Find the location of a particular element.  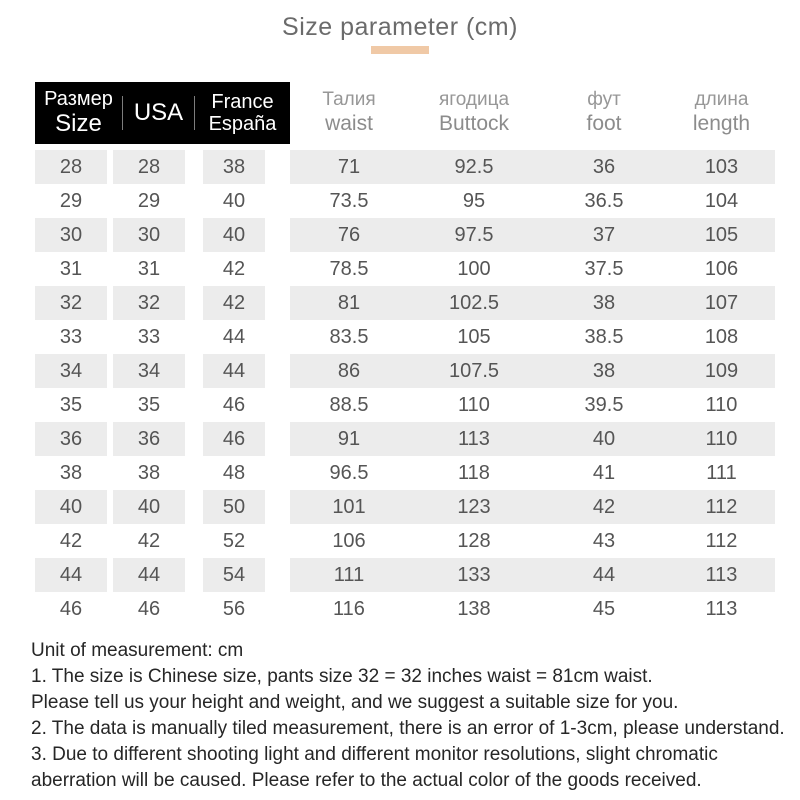

usa-cell: 38 is located at coordinates (149, 473).